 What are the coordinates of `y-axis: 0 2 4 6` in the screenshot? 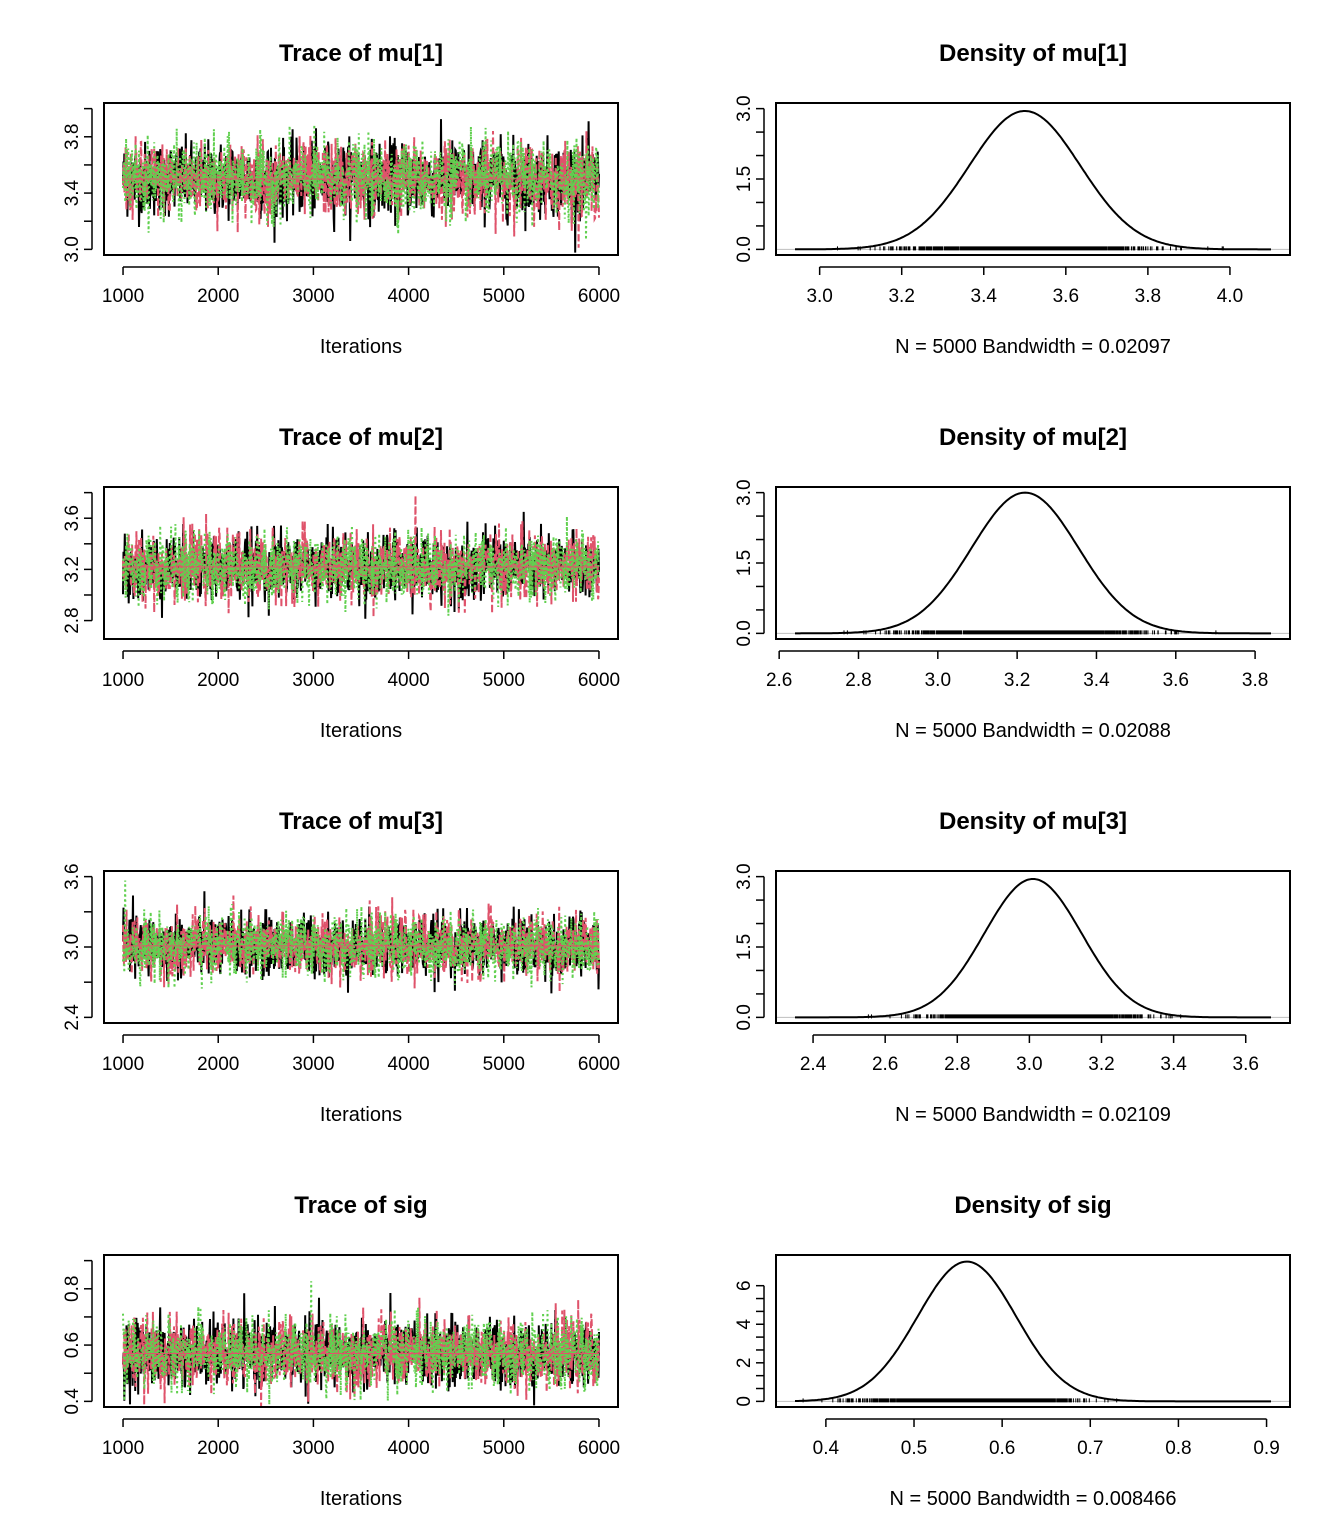 It's located at (749, 1343).